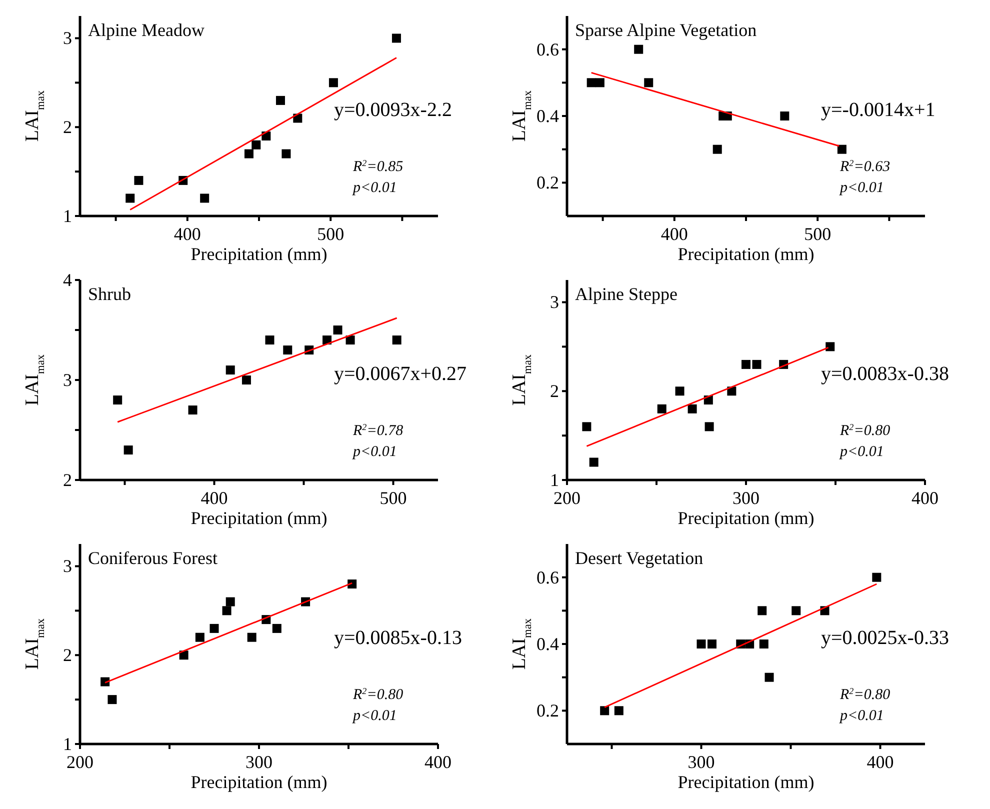 This screenshot has width=990, height=809. What do you see at coordinates (639, 558) in the screenshot?
I see `chart-title: Desert Vegetation` at bounding box center [639, 558].